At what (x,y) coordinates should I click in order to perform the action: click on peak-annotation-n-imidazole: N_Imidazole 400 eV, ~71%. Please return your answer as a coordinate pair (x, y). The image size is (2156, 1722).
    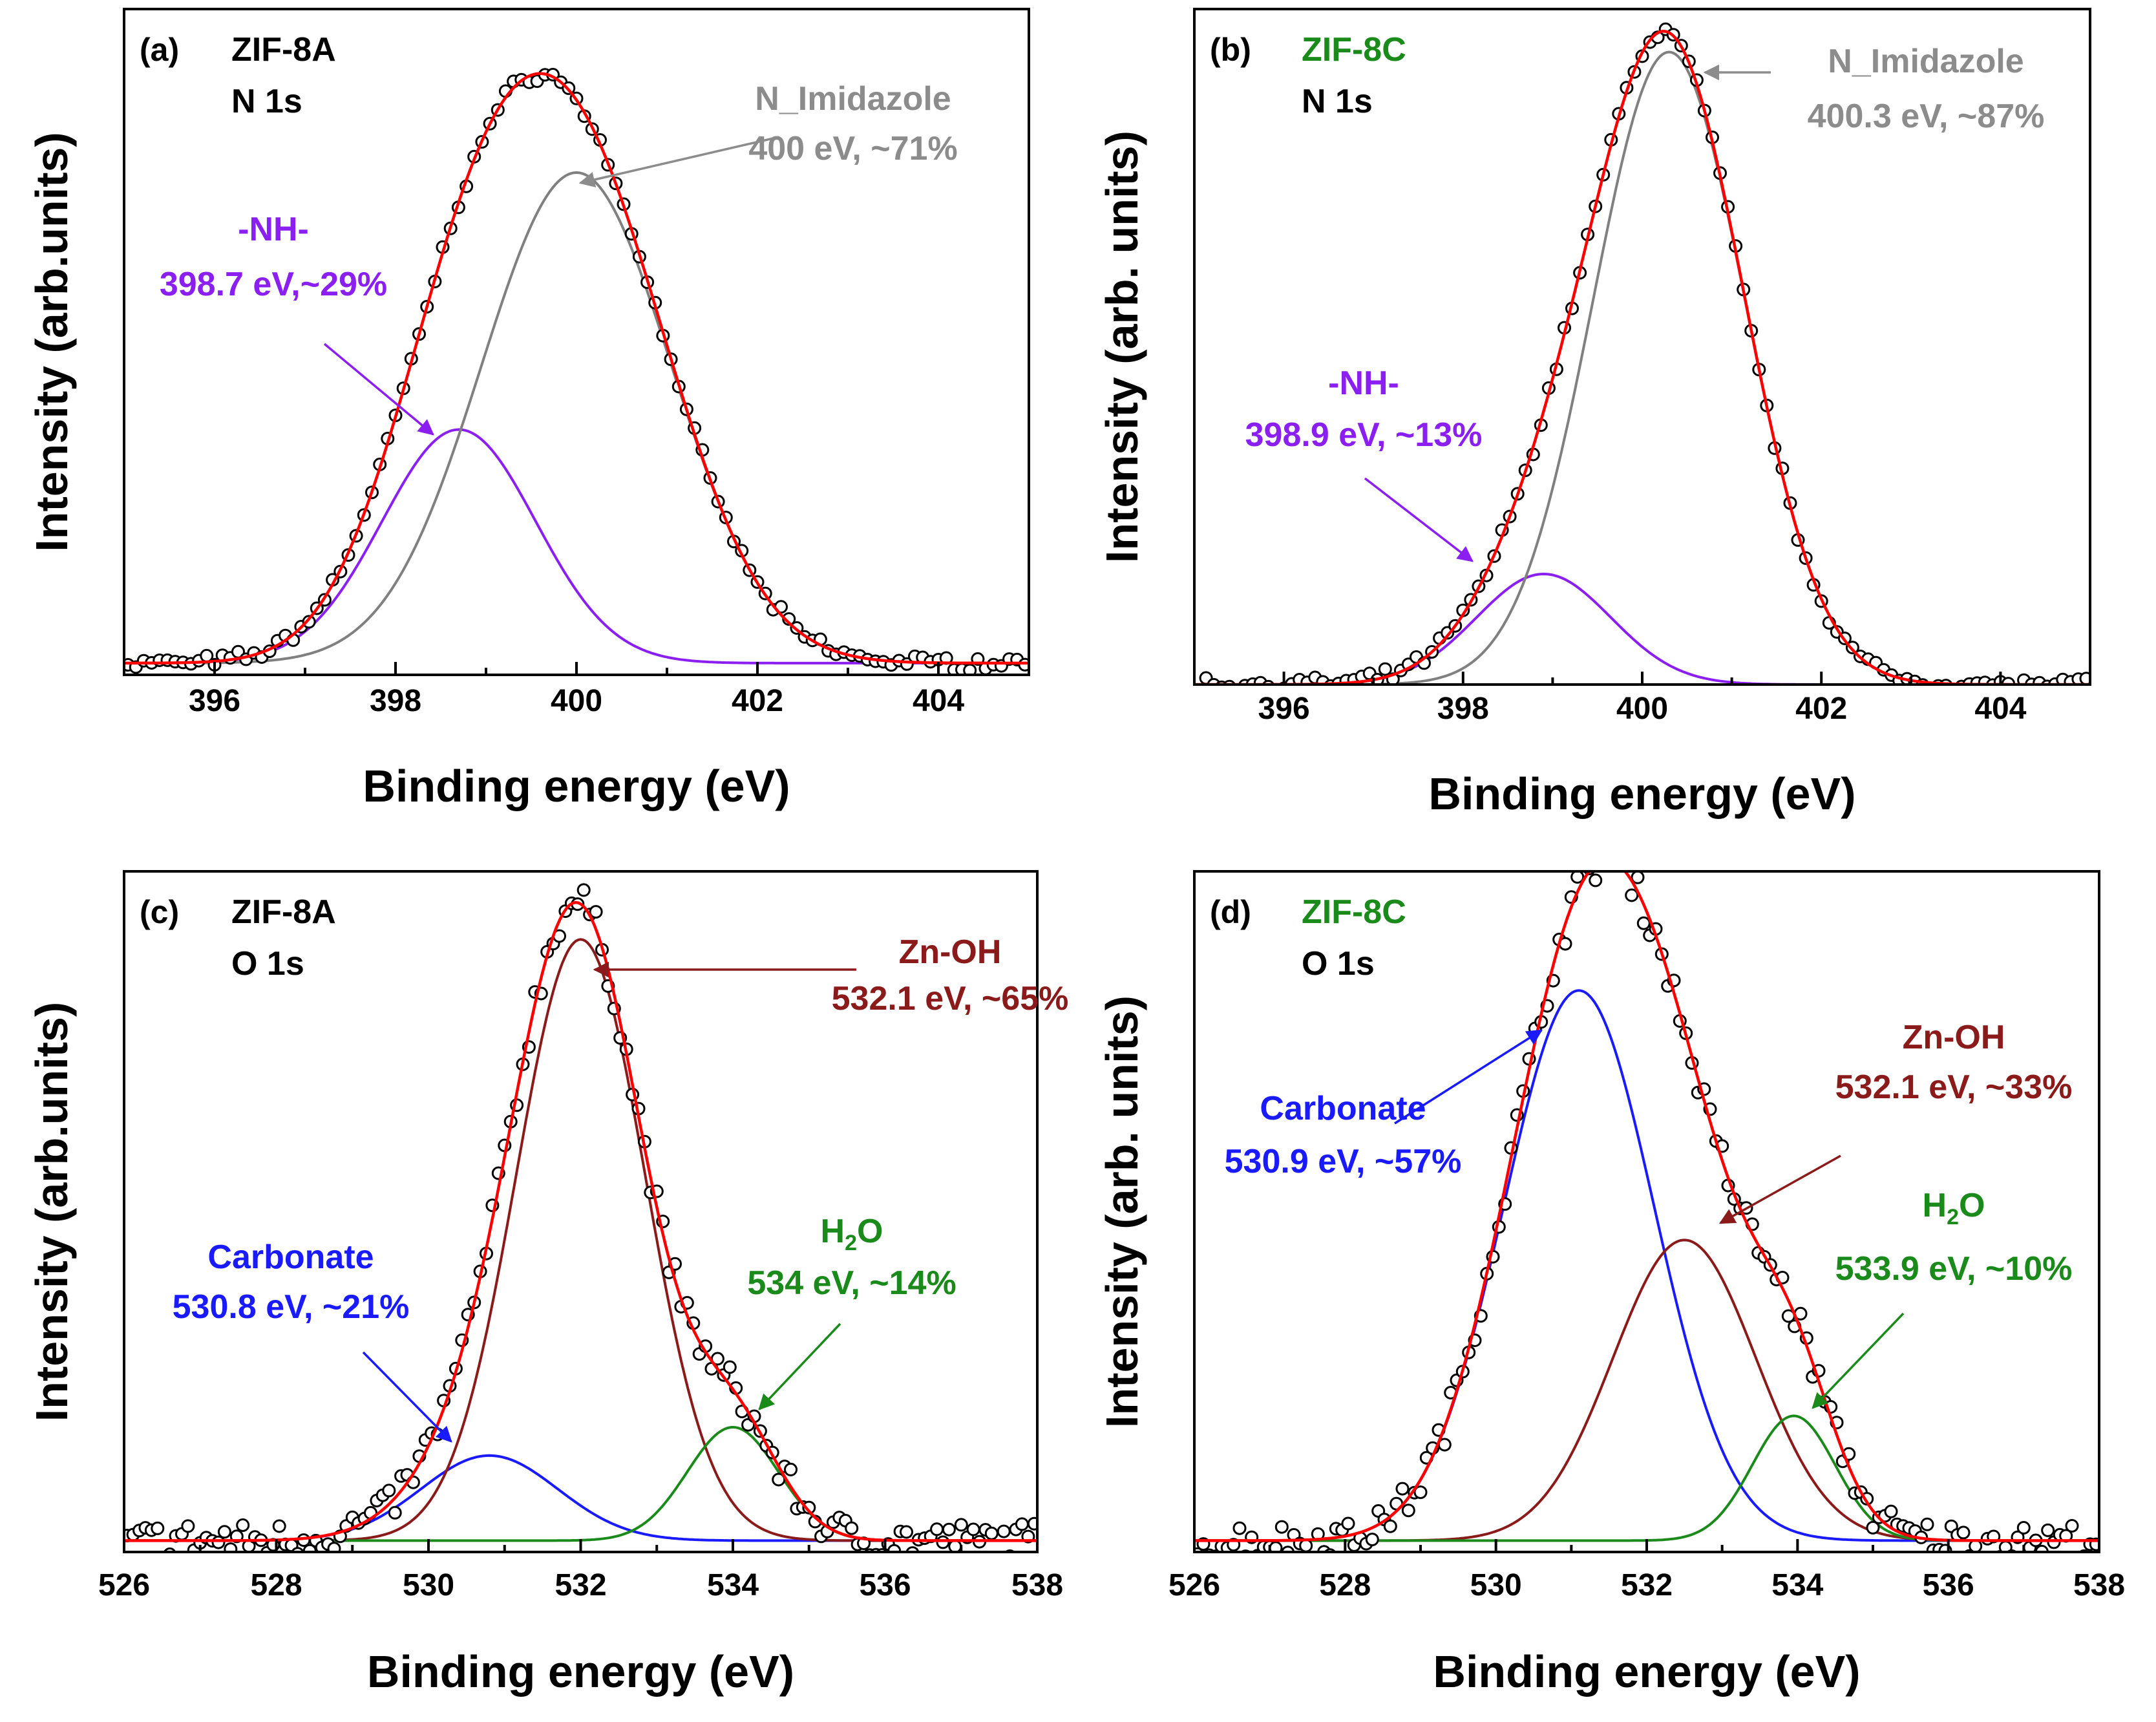
    Looking at the image, I should click on (768, 133).